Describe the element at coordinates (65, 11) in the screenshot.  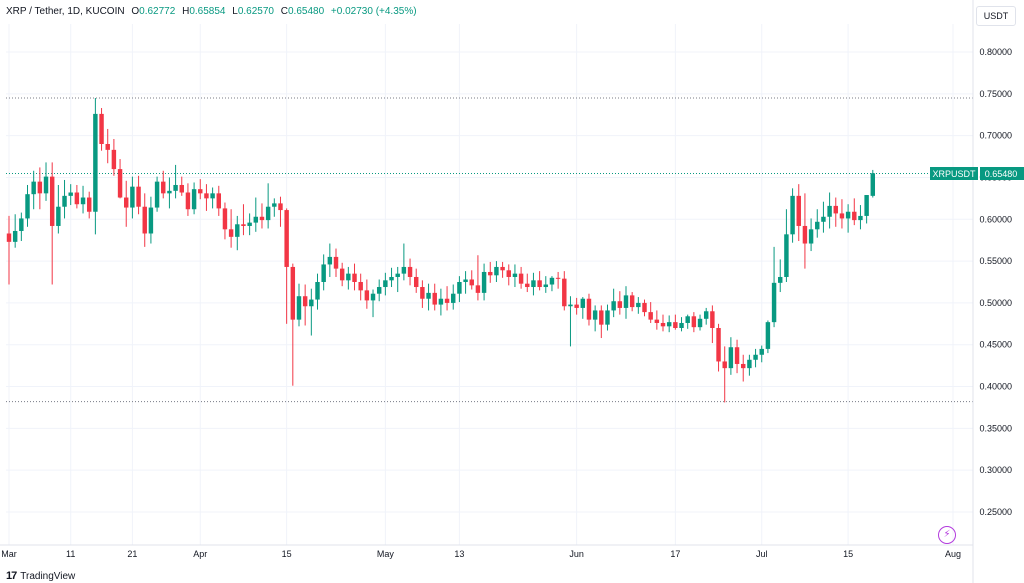
I see `symbol-title: XRP / Tether, 1D, KUCOIN` at that location.